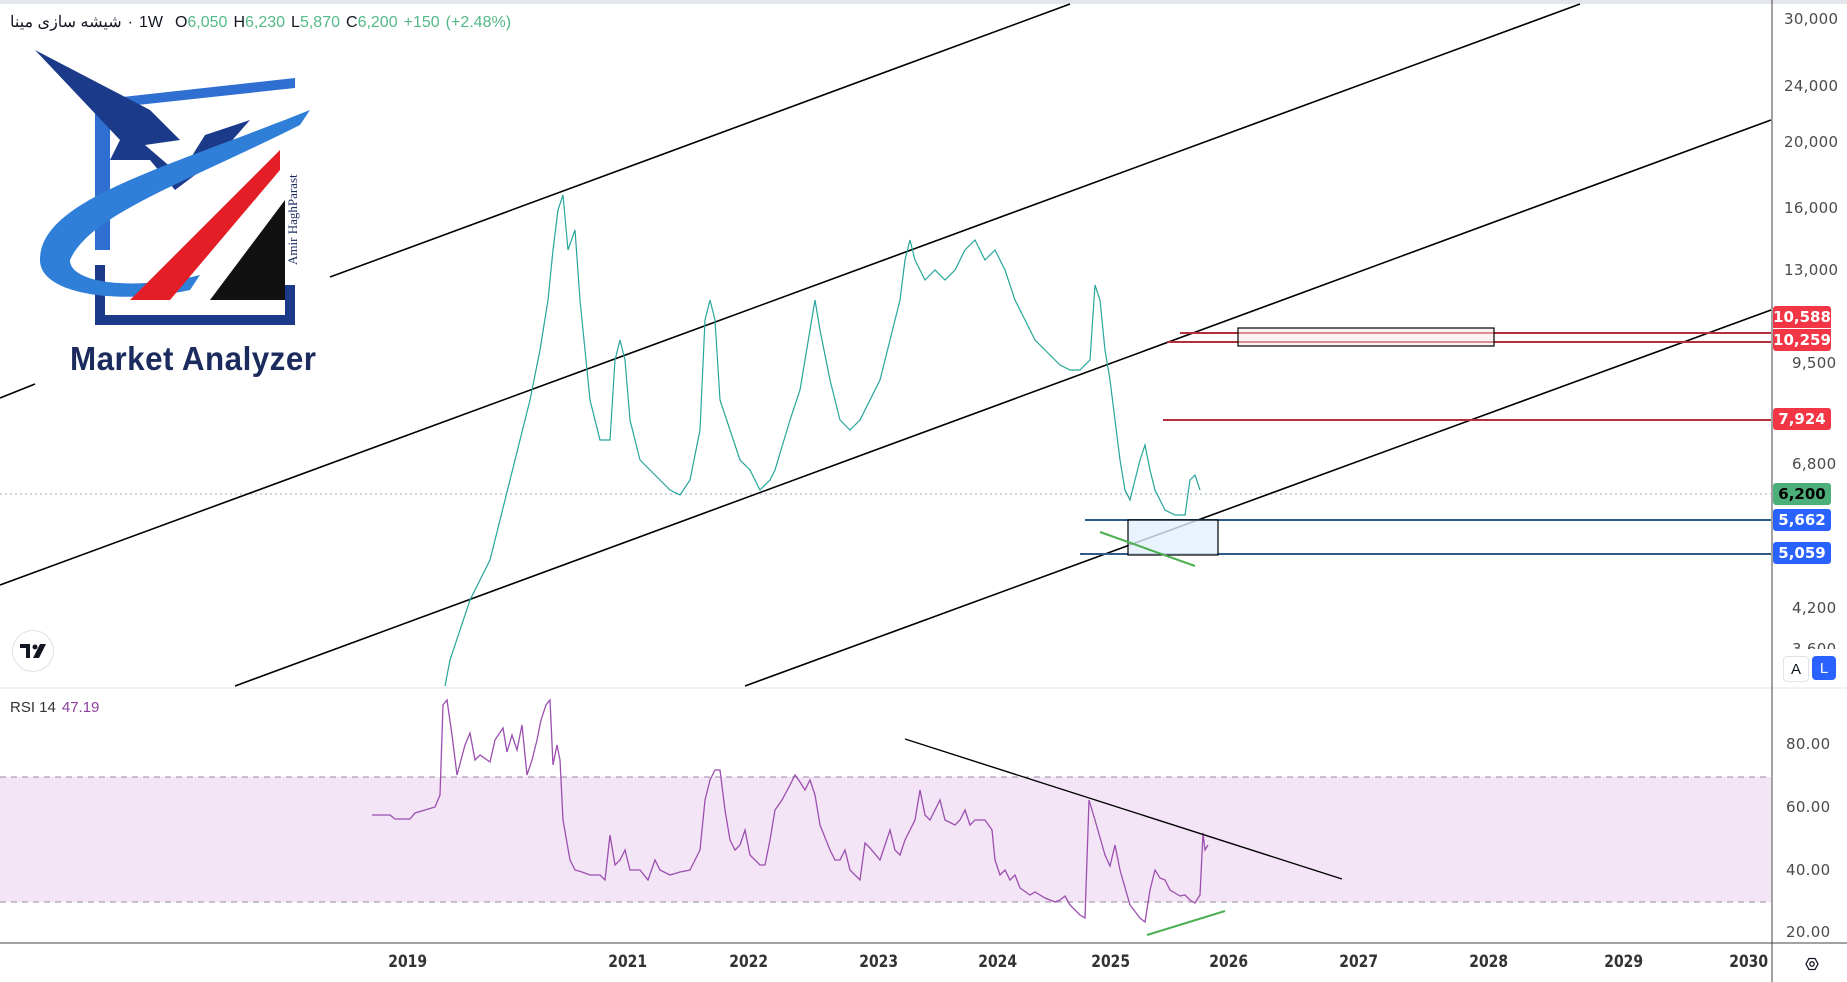 The height and width of the screenshot is (982, 1847). What do you see at coordinates (1812, 964) in the screenshot?
I see `settings-gear-icon` at bounding box center [1812, 964].